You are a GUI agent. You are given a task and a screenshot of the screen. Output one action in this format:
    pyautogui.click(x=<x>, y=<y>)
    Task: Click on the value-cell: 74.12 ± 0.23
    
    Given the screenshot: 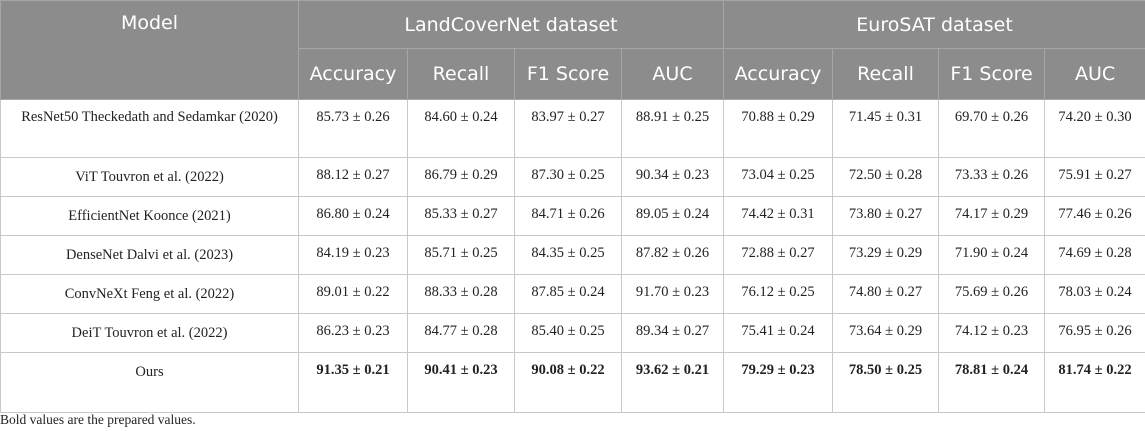 What is the action you would take?
    pyautogui.click(x=992, y=333)
    